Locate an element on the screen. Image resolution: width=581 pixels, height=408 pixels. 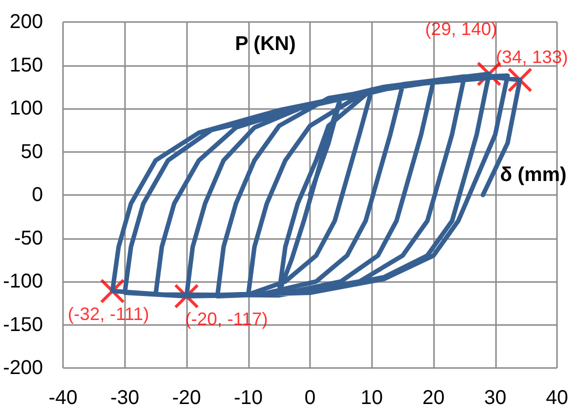
y-tick-label: -100 is located at coordinates (23, 281).